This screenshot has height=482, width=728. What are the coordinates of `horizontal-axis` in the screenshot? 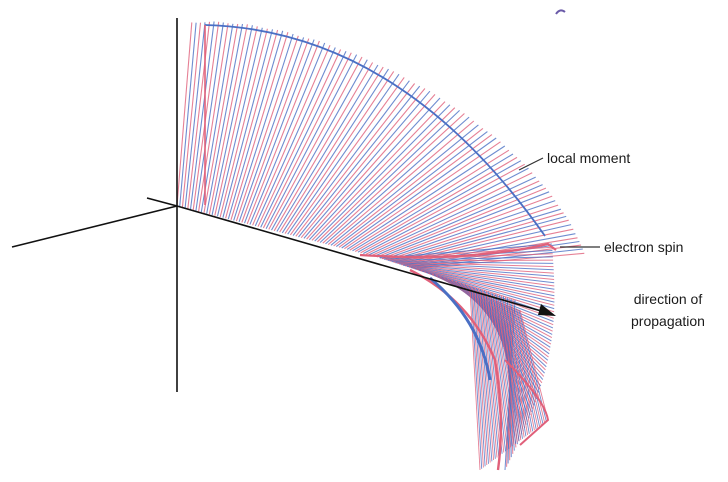 It's located at (94, 226).